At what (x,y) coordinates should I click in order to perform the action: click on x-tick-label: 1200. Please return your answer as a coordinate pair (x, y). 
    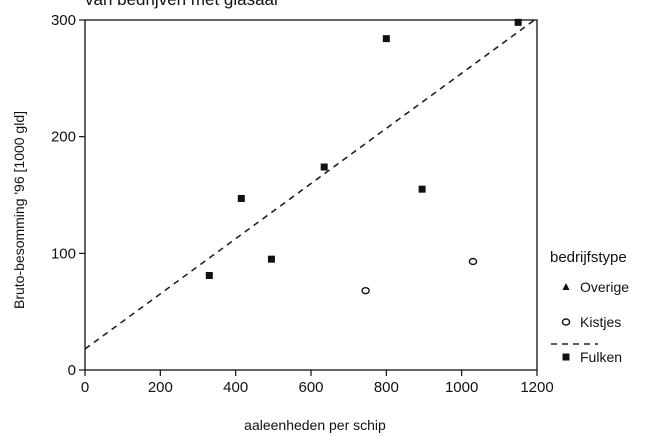
    Looking at the image, I should click on (536, 387).